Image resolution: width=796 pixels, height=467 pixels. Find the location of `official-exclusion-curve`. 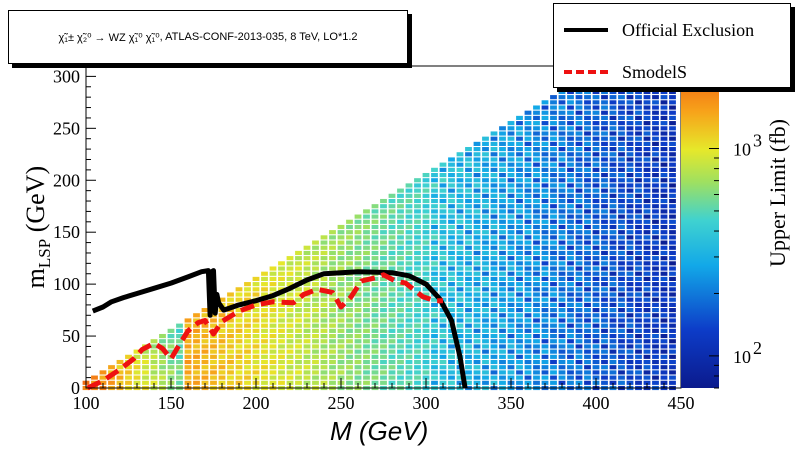

official-exclusion-curve is located at coordinates (279, 328).